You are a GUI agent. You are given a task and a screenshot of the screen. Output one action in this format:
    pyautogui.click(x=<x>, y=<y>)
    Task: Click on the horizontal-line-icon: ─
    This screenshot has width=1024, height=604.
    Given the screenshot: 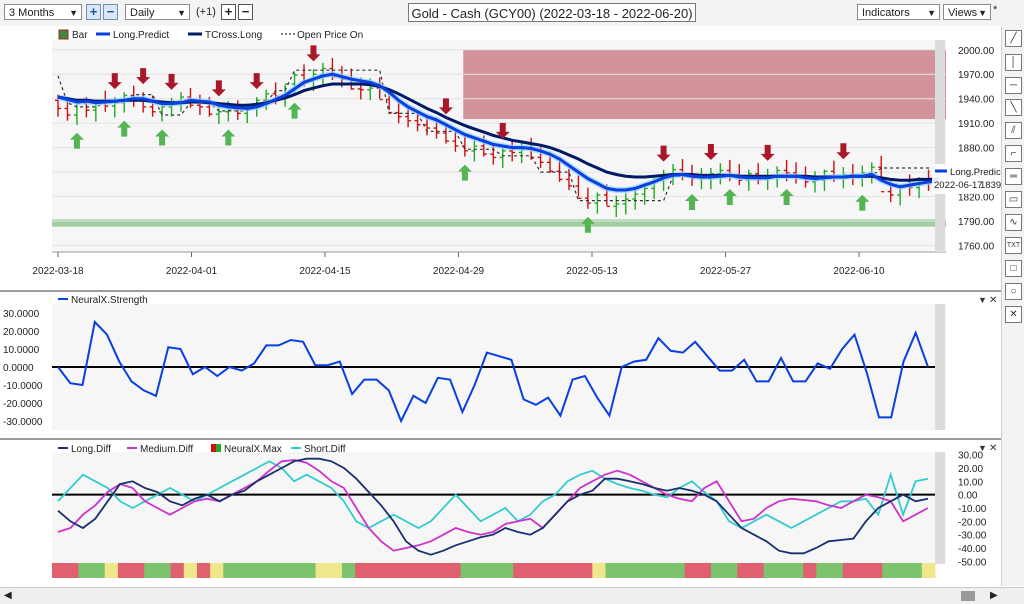 What is the action you would take?
    pyautogui.click(x=1013, y=85)
    